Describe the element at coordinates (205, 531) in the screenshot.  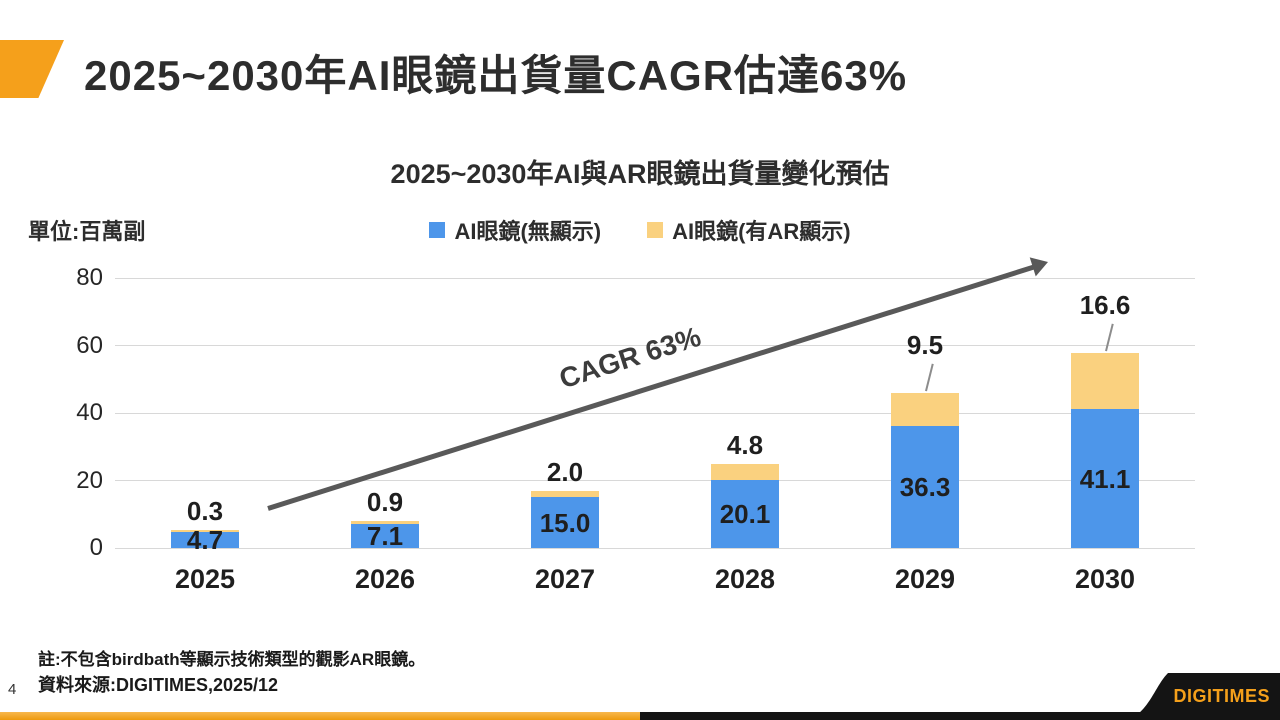
I see `bar-segment-ar-display-2025` at that location.